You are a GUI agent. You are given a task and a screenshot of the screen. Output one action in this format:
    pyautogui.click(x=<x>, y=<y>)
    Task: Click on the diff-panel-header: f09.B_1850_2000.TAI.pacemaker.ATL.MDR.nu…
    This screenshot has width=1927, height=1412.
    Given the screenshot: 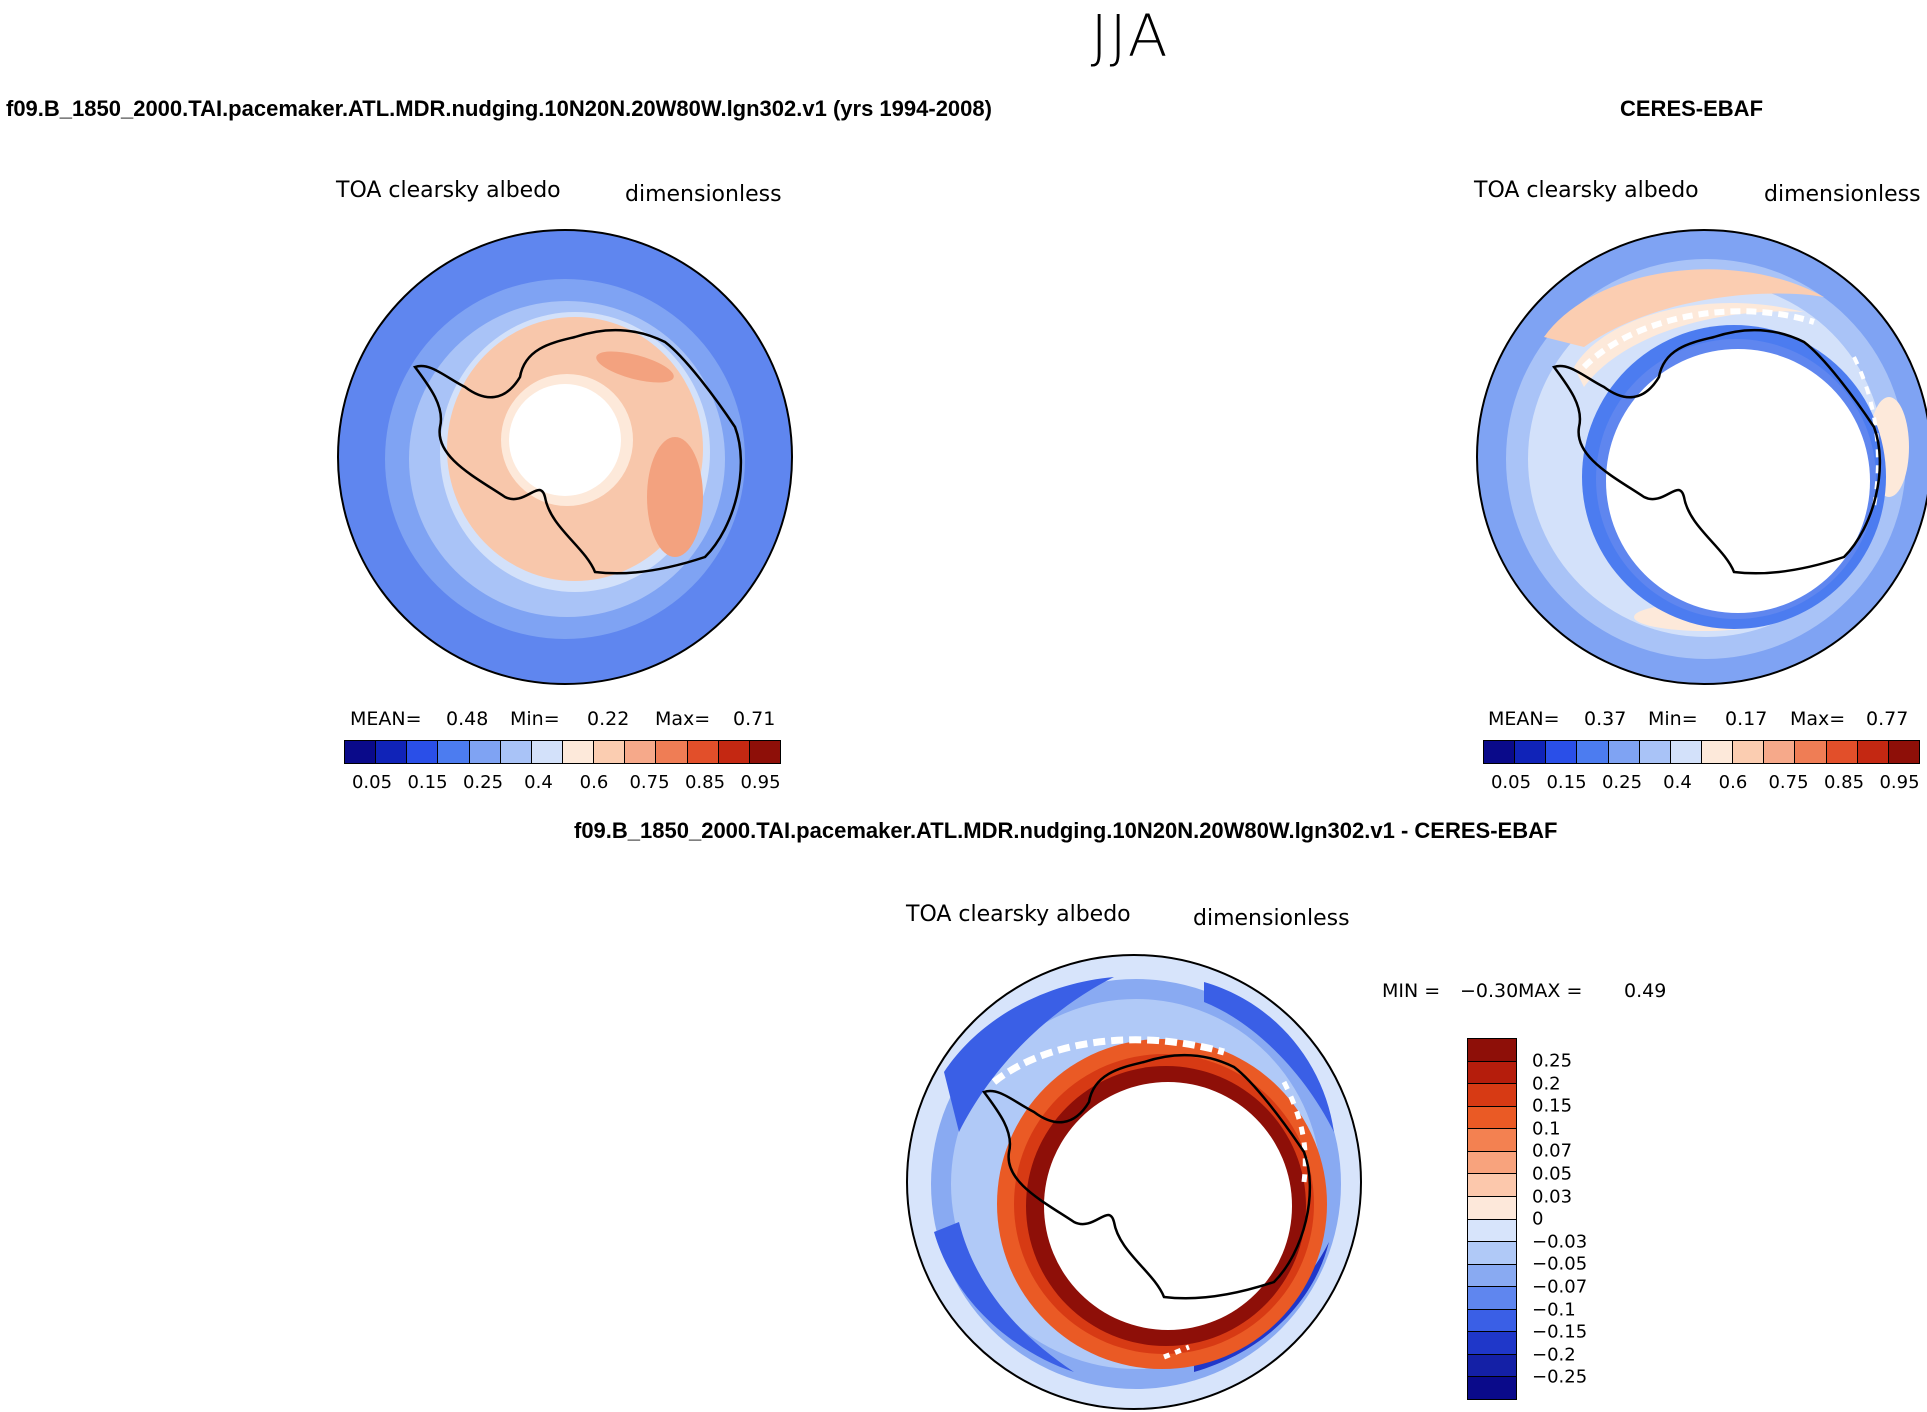 What is the action you would take?
    pyautogui.click(x=1066, y=830)
    